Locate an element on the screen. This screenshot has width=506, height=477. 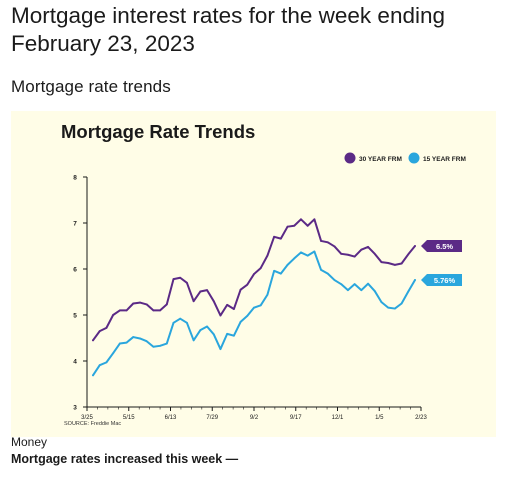
image-caption: Mortgage rates increased this week — is located at coordinates (125, 459).